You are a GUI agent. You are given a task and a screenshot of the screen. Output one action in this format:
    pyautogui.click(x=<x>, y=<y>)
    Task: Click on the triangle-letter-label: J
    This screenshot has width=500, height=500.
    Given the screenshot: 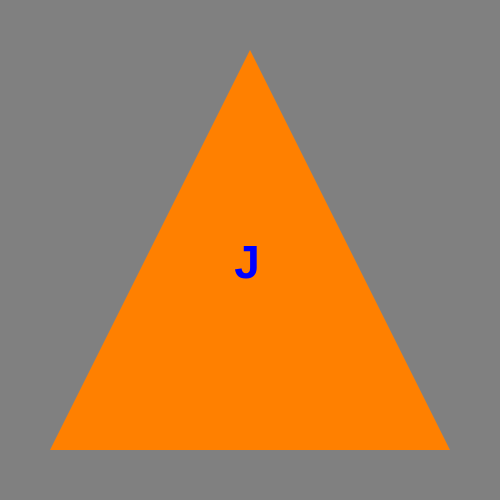 What is the action you would take?
    pyautogui.click(x=247, y=262)
    